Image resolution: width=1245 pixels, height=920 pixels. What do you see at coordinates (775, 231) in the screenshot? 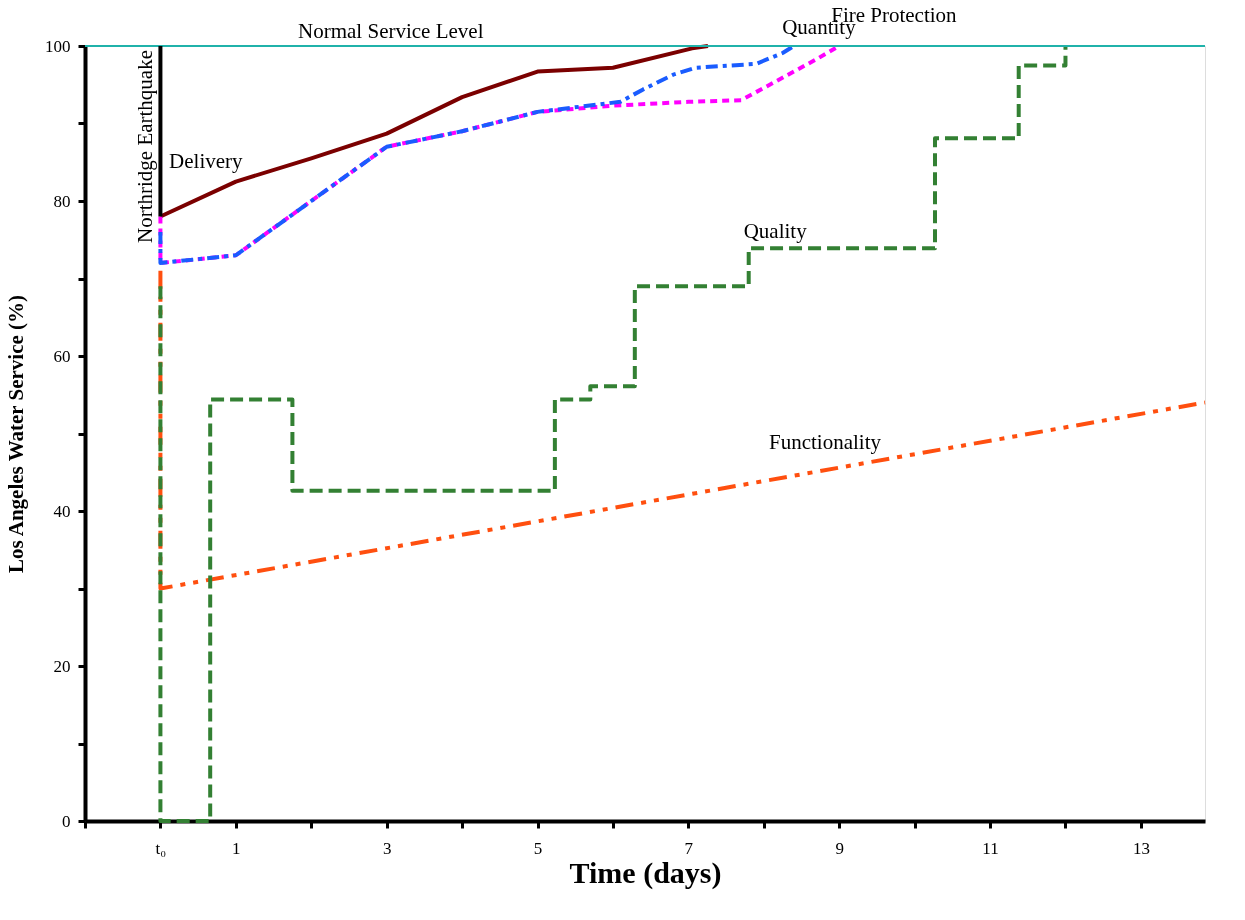
I see `series-label: Quality` at bounding box center [775, 231].